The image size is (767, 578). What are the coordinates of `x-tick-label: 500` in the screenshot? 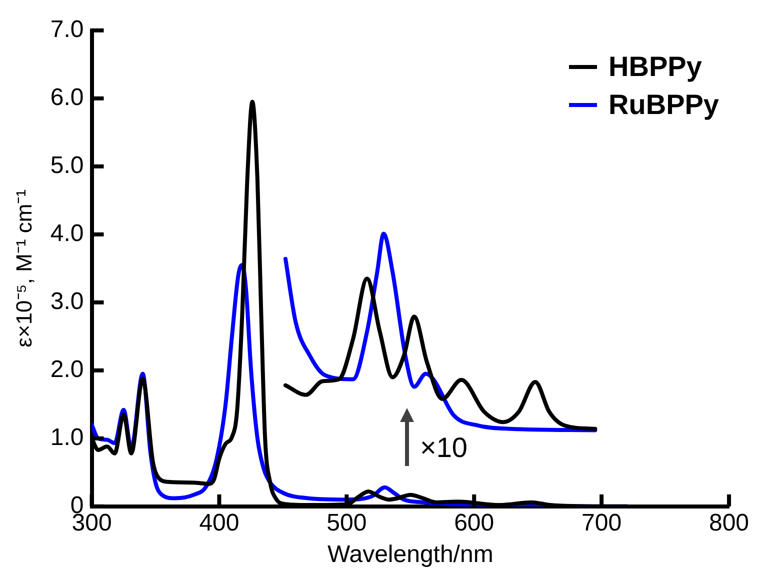 It's located at (346, 522).